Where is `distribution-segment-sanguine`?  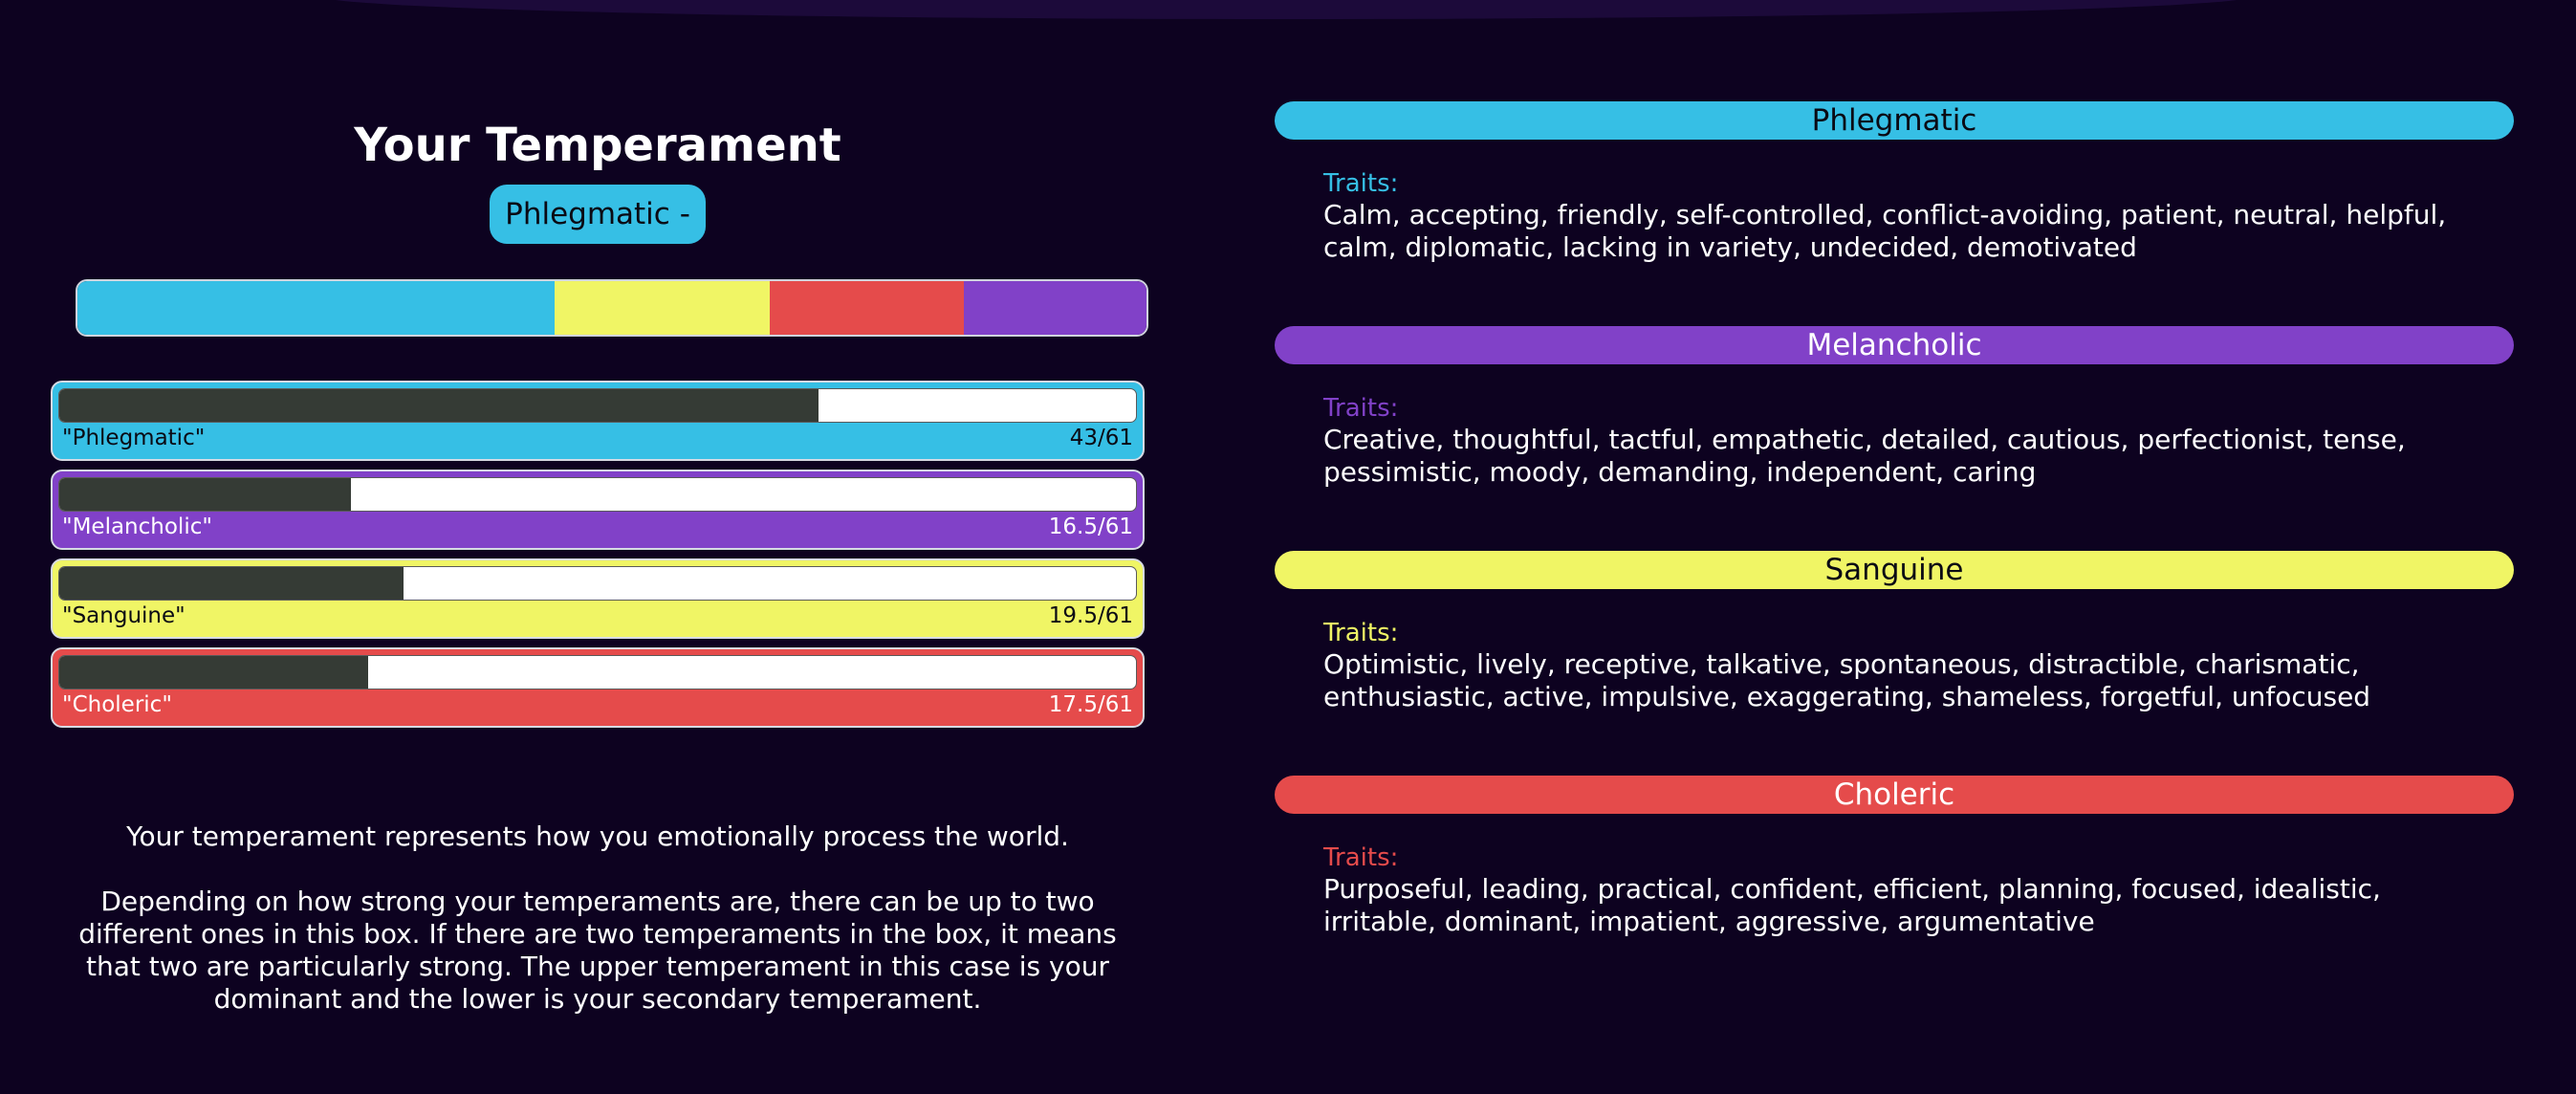
distribution-segment-sanguine is located at coordinates (662, 308).